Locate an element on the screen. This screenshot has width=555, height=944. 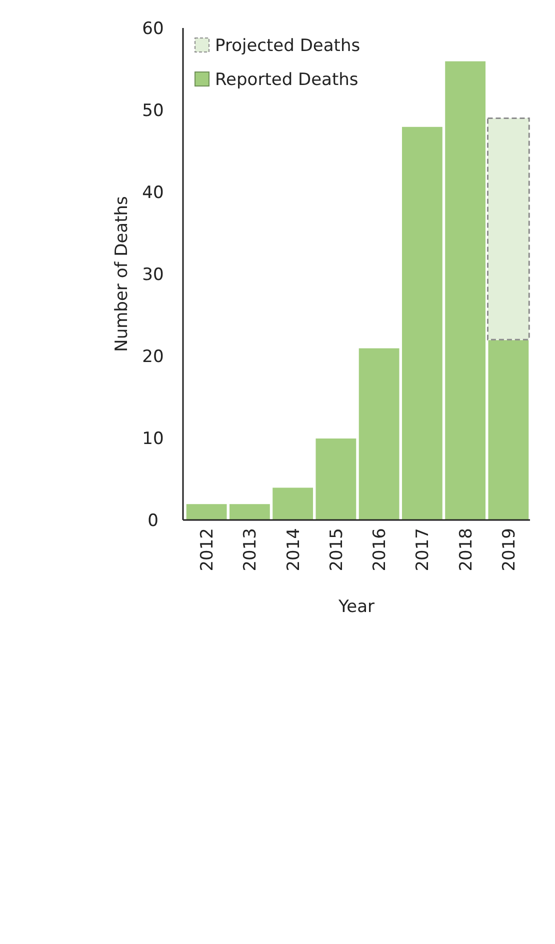
y-tick-label: 40 is located at coordinates (153, 192).